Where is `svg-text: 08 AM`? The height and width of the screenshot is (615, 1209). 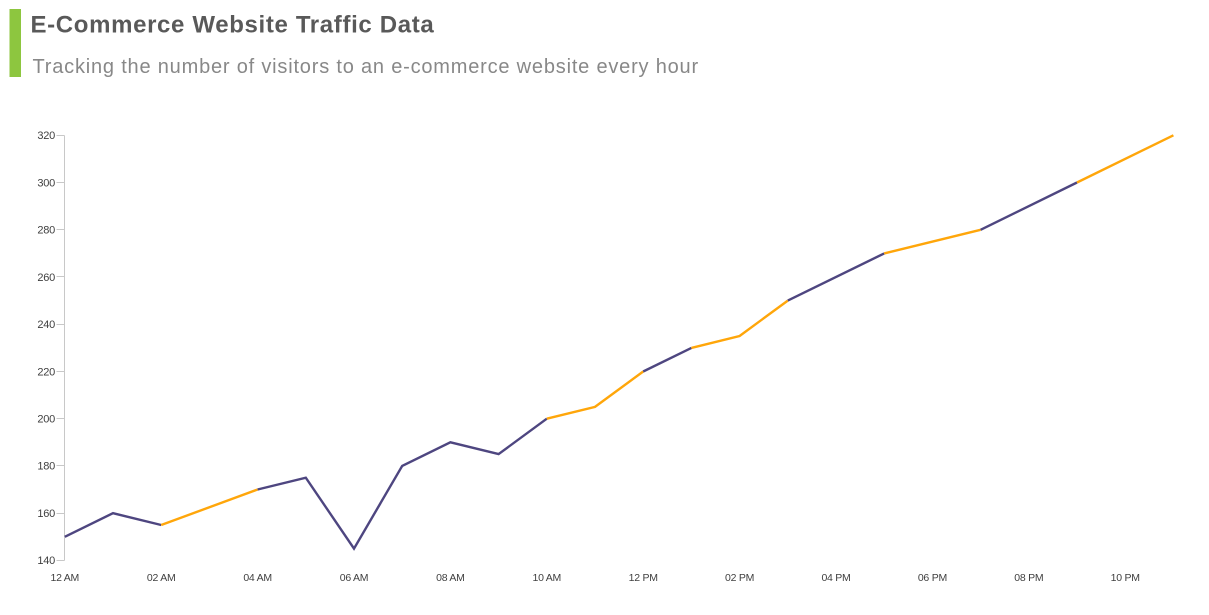
svg-text: 08 AM is located at coordinates (450, 578).